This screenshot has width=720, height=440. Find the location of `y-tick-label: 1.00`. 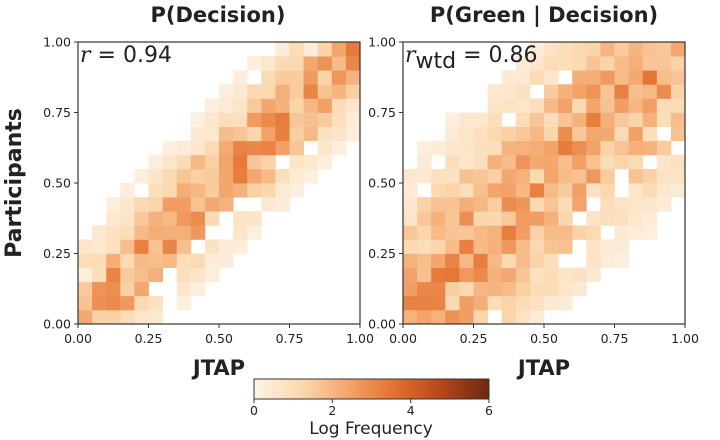

y-tick-label: 1.00 is located at coordinates (382, 42).